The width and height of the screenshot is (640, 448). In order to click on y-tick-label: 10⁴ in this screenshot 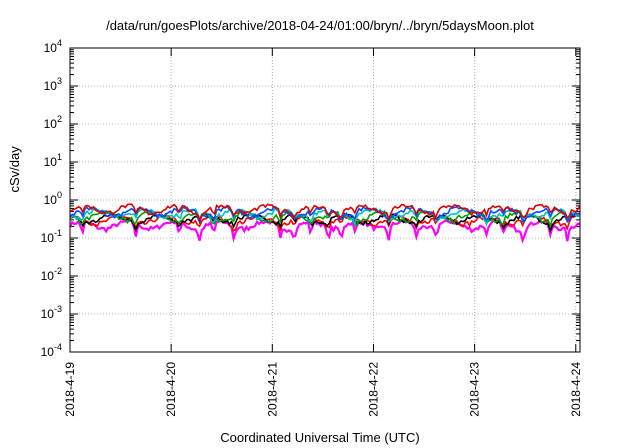, I will do `click(53, 46)`.